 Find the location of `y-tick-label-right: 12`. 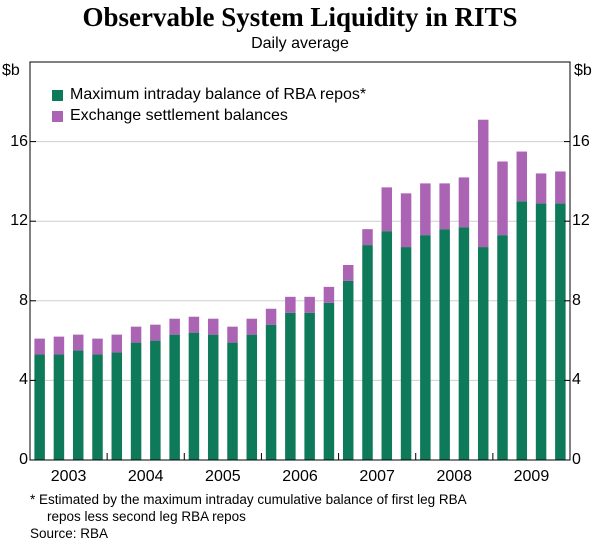

y-tick-label-right: 12 is located at coordinates (581, 221).